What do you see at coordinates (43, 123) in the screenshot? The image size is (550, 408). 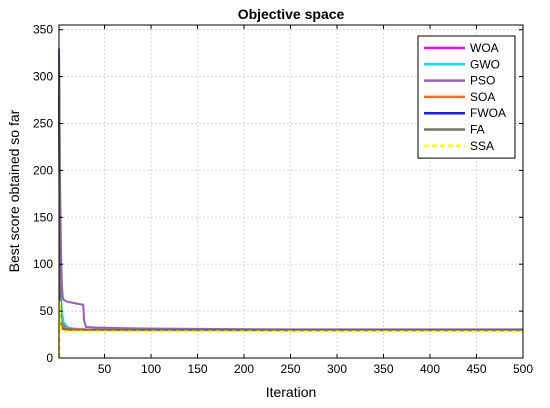 I see `y-tick-label: 250` at bounding box center [43, 123].